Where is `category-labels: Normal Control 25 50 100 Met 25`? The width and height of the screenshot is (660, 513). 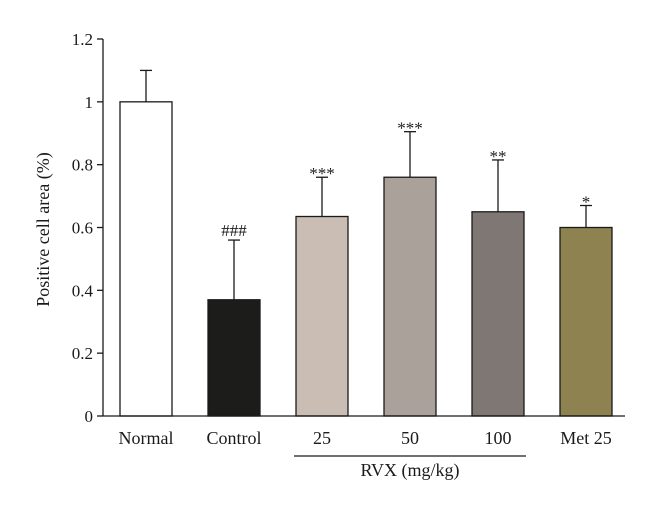
category-labels: Normal Control 25 50 100 Met 25 is located at coordinates (365, 438).